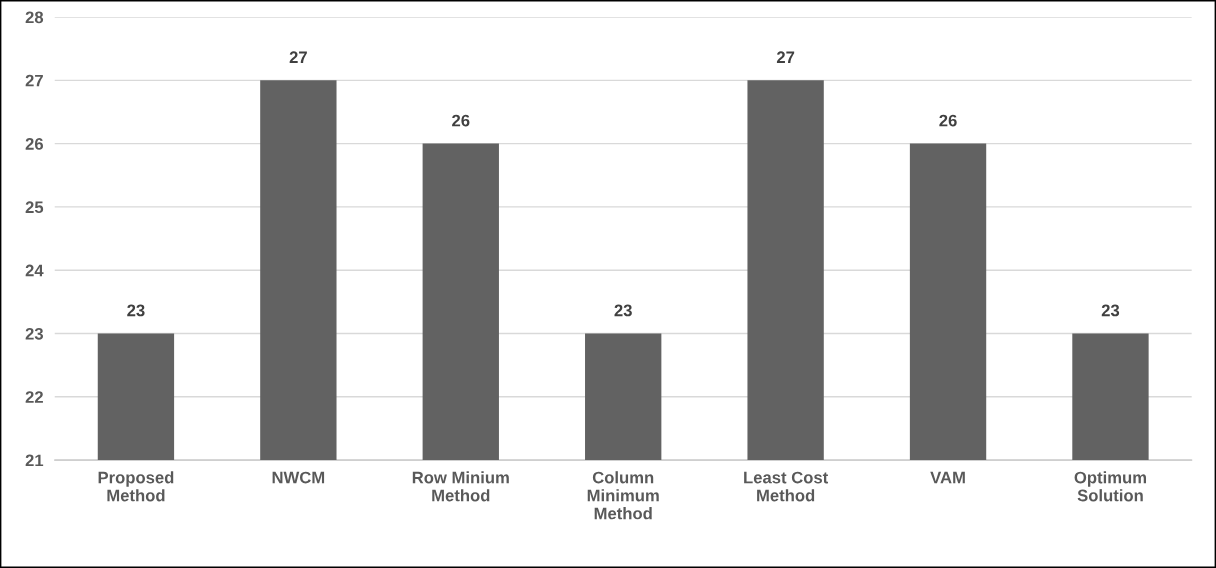 This screenshot has height=568, width=1216. What do you see at coordinates (34, 80) in the screenshot?
I see `y-tick-label: 27` at bounding box center [34, 80].